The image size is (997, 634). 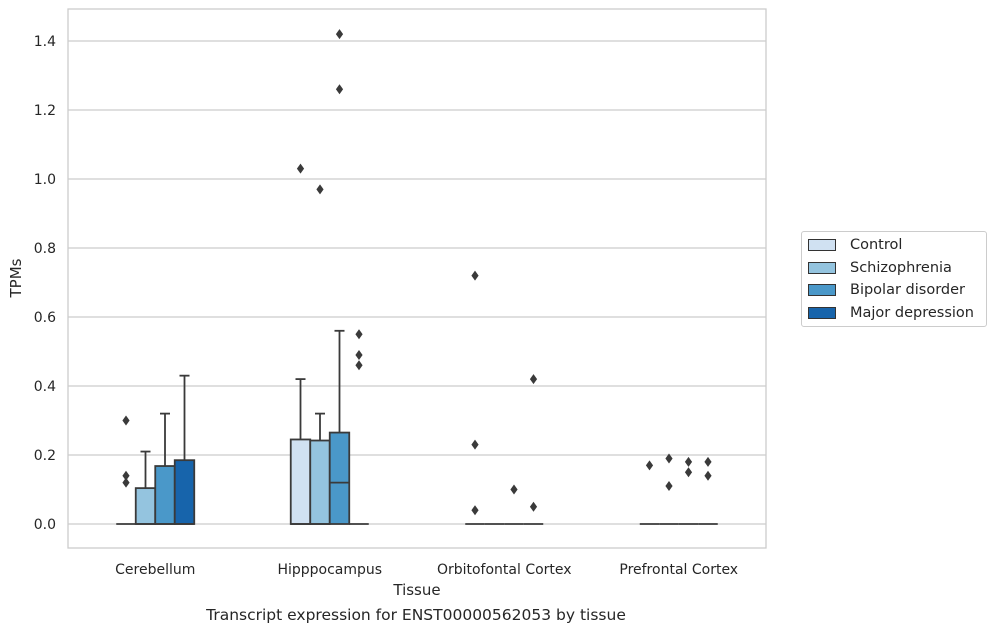 I want to click on x-axis-title: Tissue, so click(x=416, y=590).